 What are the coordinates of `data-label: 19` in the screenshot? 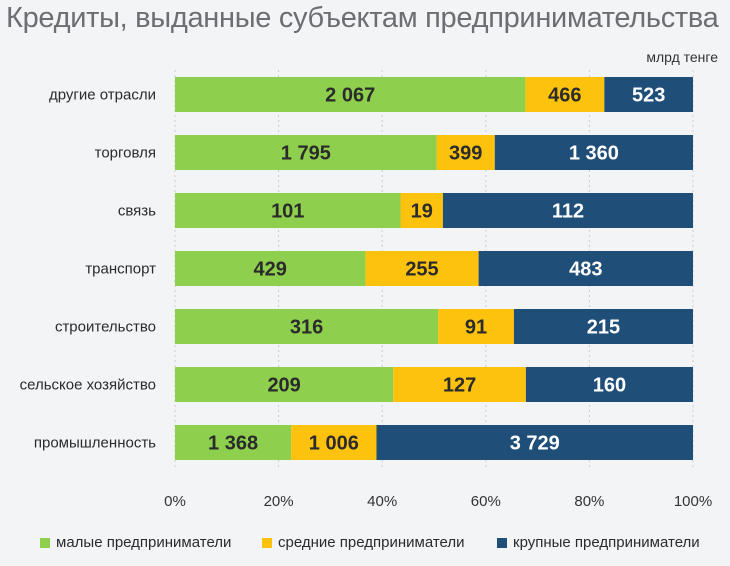 It's located at (422, 212).